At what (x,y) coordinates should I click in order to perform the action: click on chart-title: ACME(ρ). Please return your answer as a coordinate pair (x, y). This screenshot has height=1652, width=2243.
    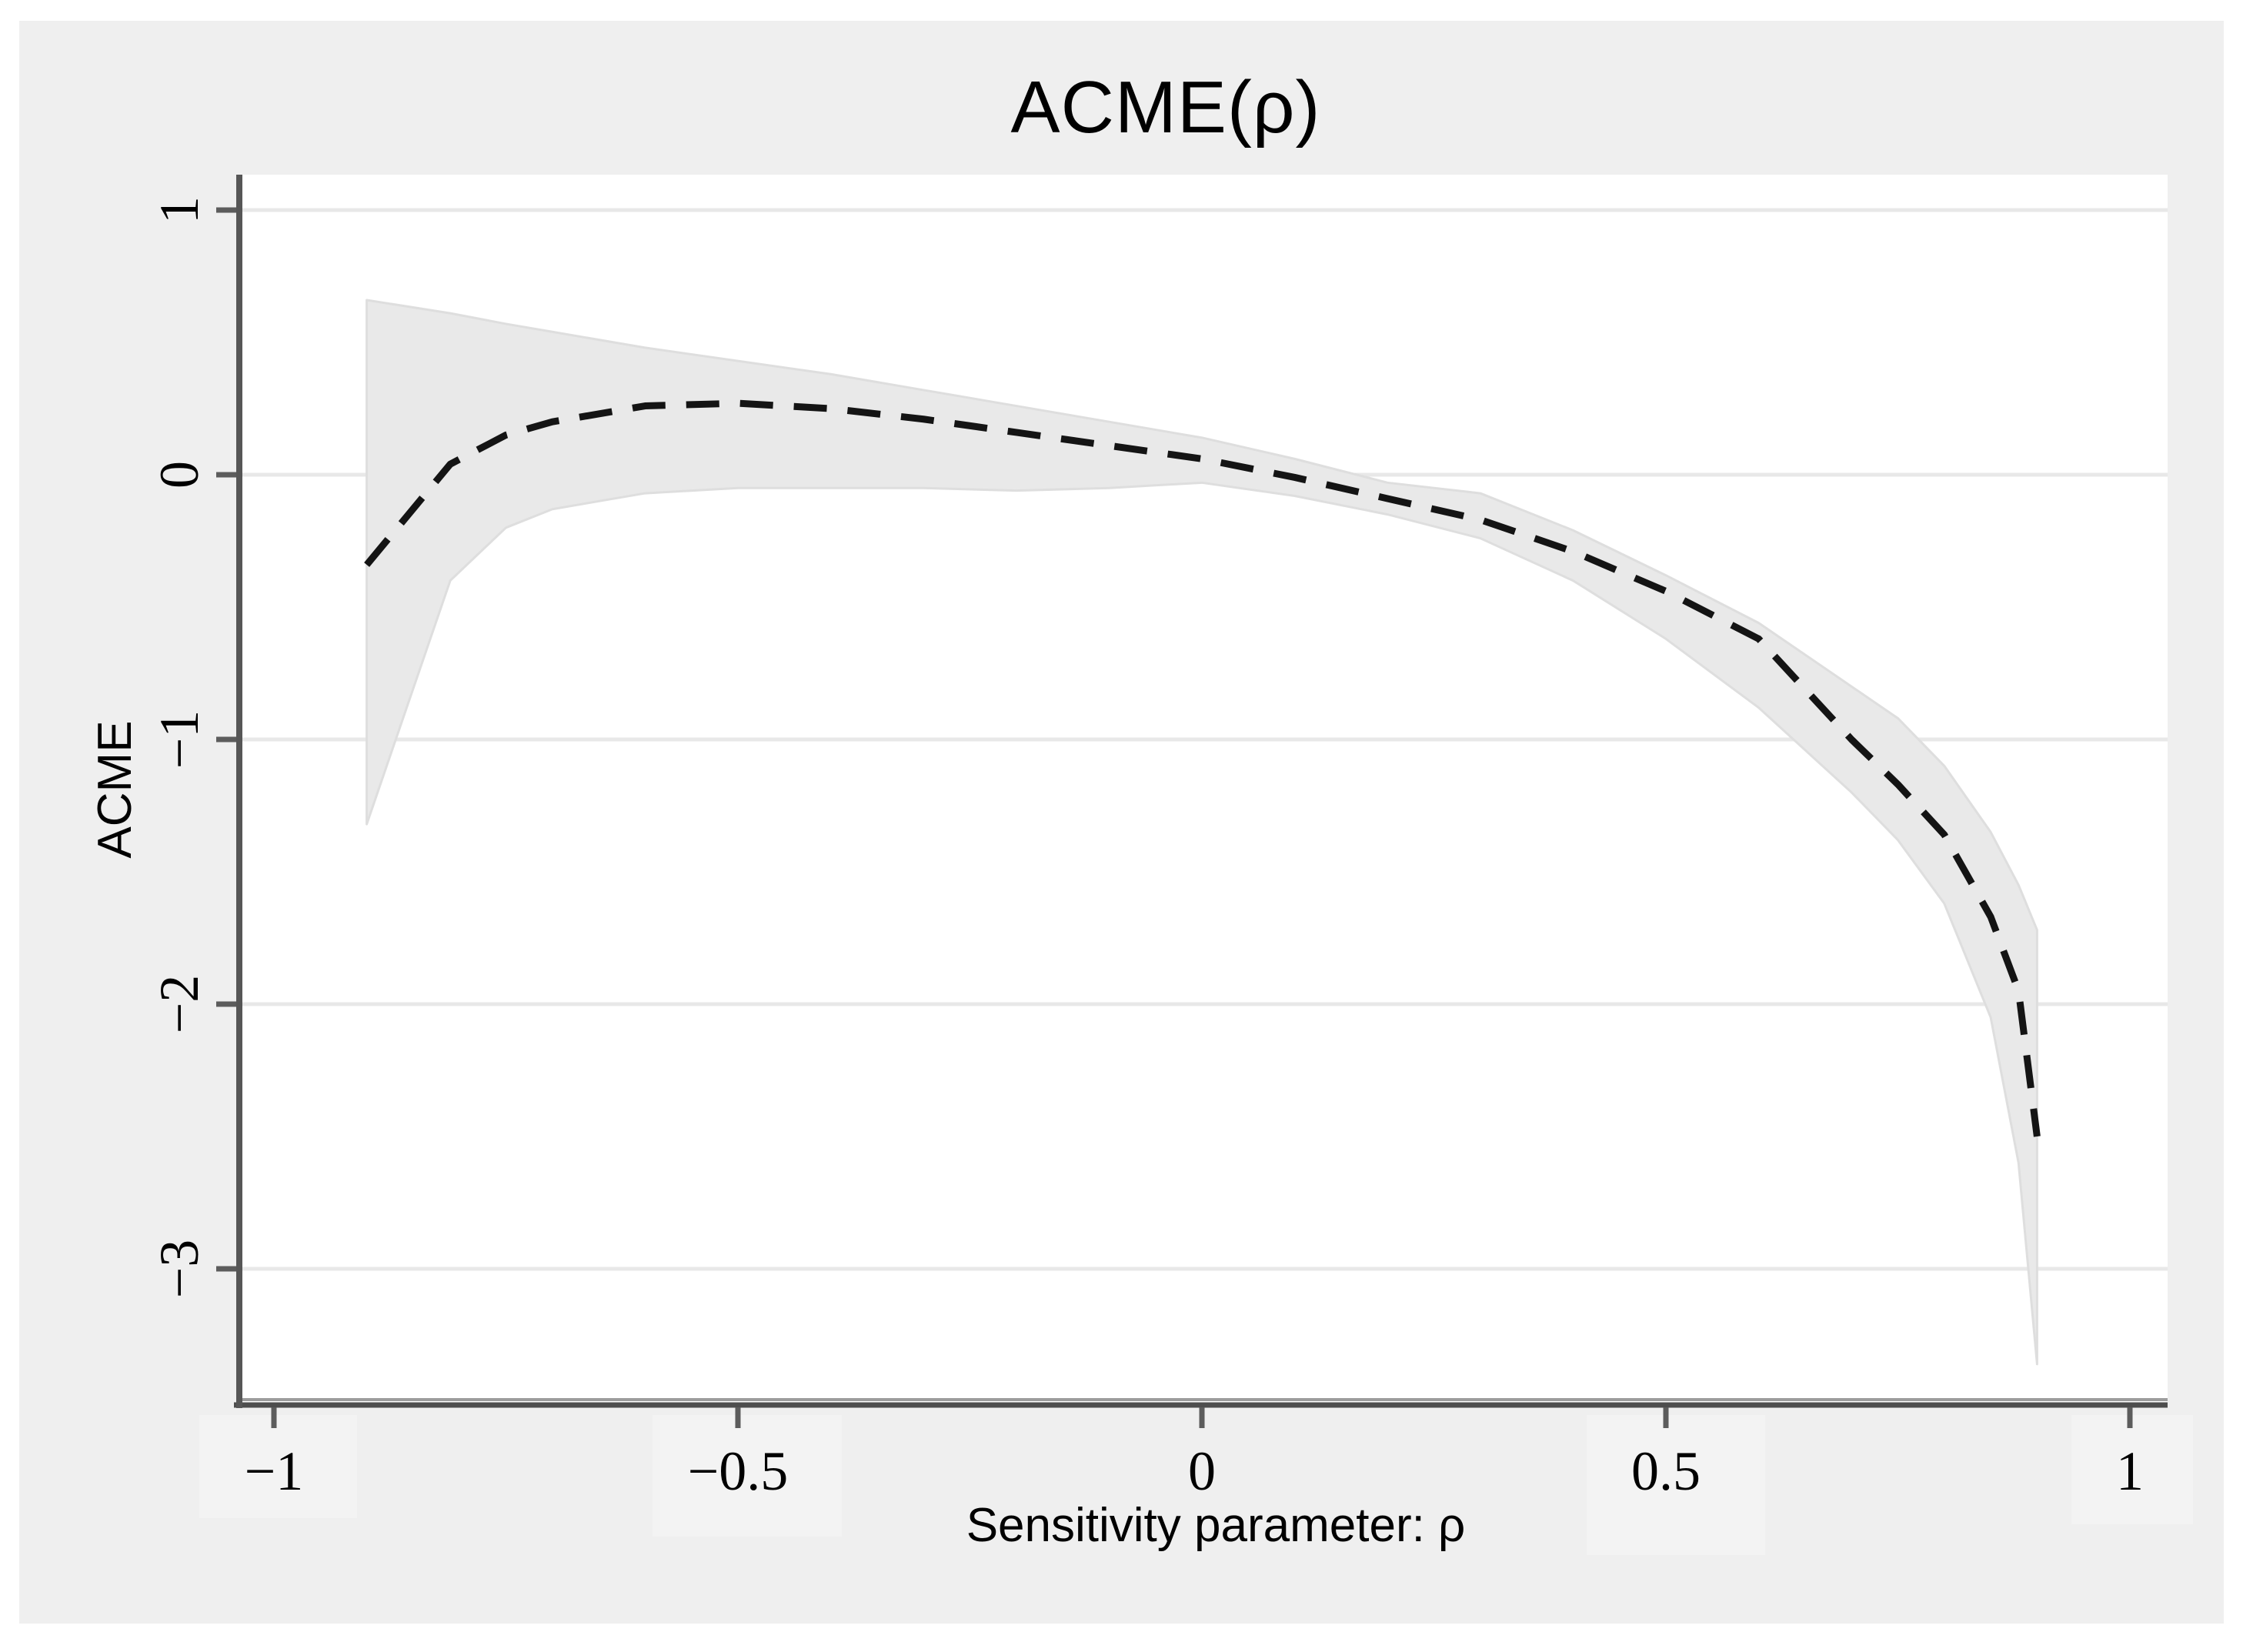
    Looking at the image, I should click on (1166, 107).